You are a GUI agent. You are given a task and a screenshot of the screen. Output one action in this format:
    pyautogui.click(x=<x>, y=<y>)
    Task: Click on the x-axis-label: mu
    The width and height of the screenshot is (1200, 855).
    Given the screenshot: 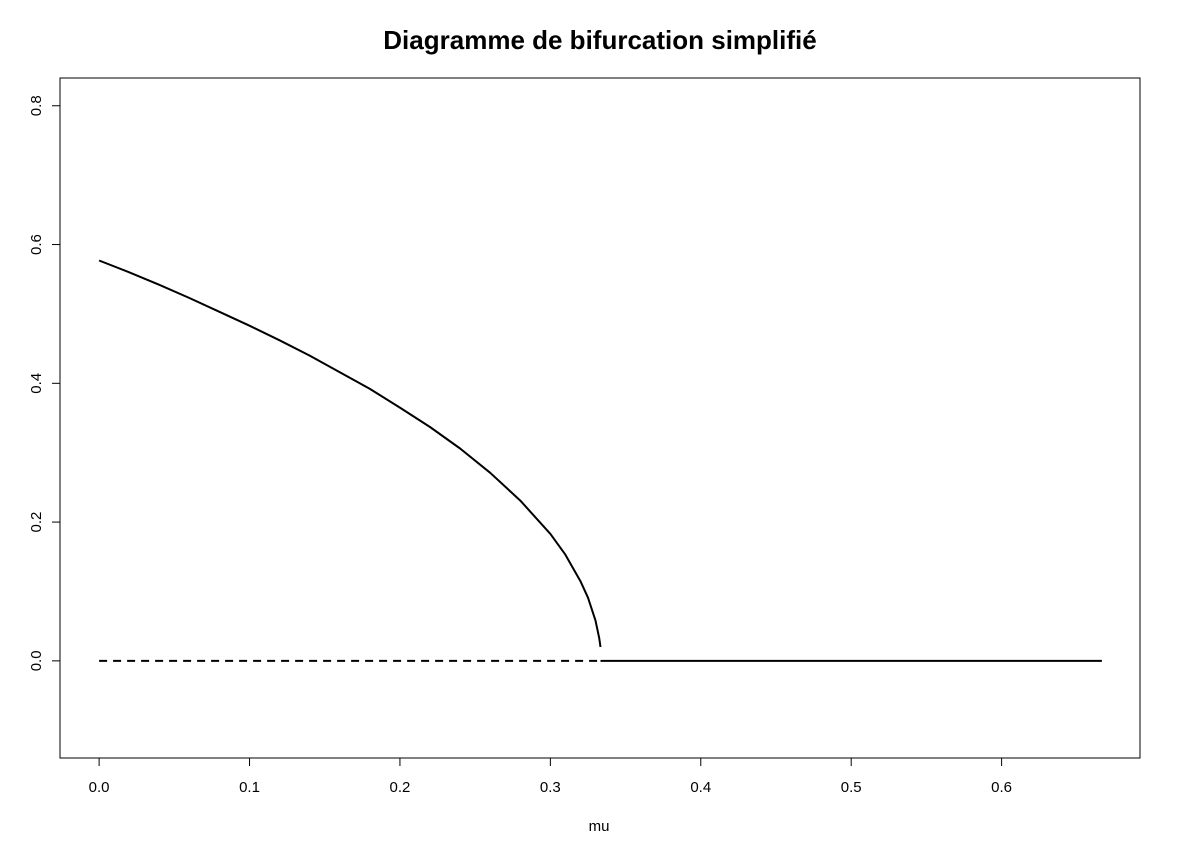 What is the action you would take?
    pyautogui.click(x=599, y=826)
    